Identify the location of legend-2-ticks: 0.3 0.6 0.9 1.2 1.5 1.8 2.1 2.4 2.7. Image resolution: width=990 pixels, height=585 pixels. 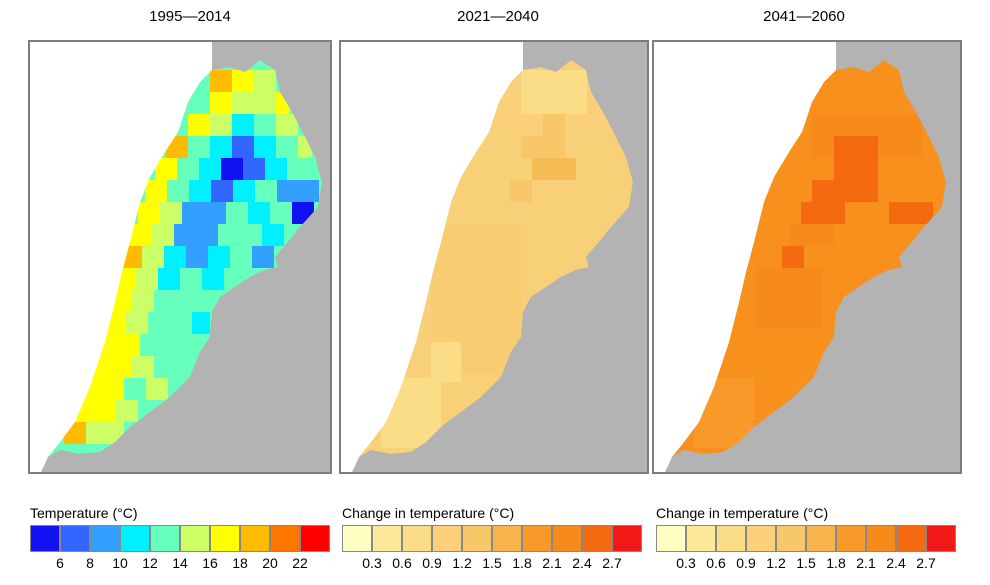
(492, 564).